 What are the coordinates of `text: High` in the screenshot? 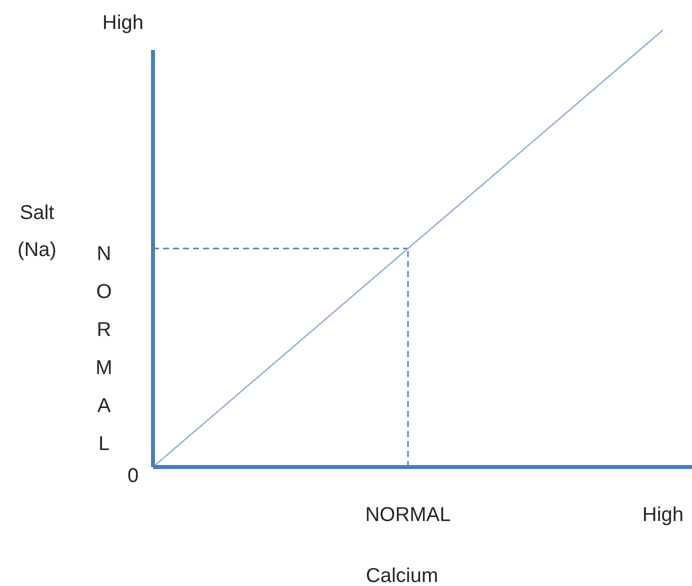 It's located at (123, 23).